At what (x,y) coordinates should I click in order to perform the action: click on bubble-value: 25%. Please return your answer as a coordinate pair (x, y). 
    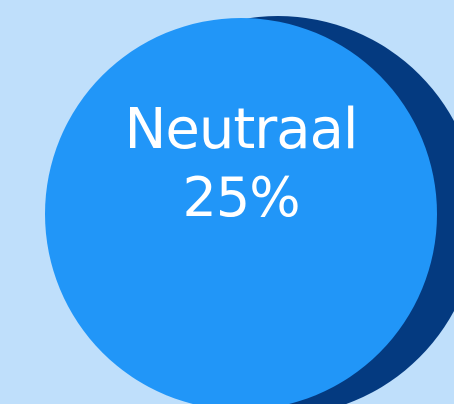
    Looking at the image, I should click on (241, 197).